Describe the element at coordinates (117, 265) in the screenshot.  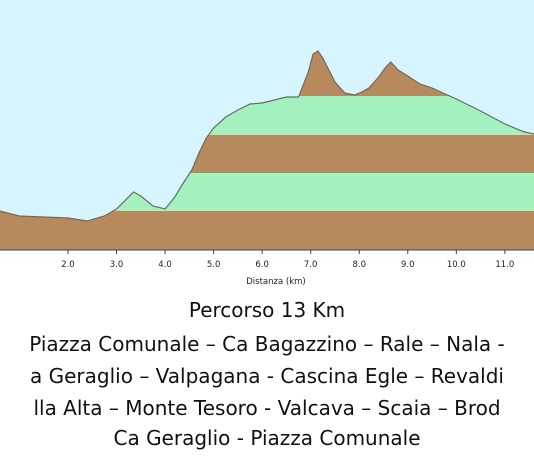
I see `x-tick-label: 3.0` at that location.